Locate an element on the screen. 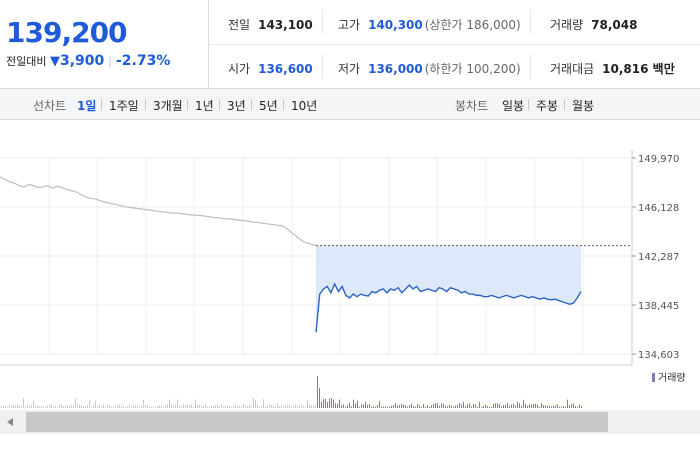 The width and height of the screenshot is (700, 450). chart-scrollbar is located at coordinates (350, 422).